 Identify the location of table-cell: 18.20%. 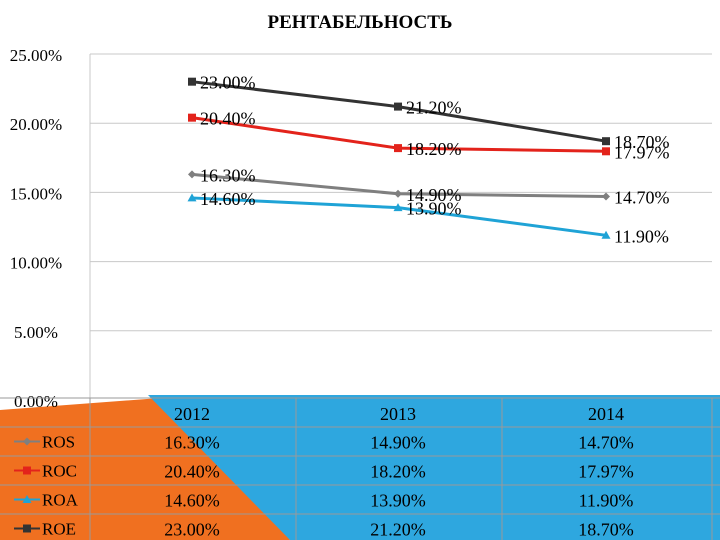
(398, 472).